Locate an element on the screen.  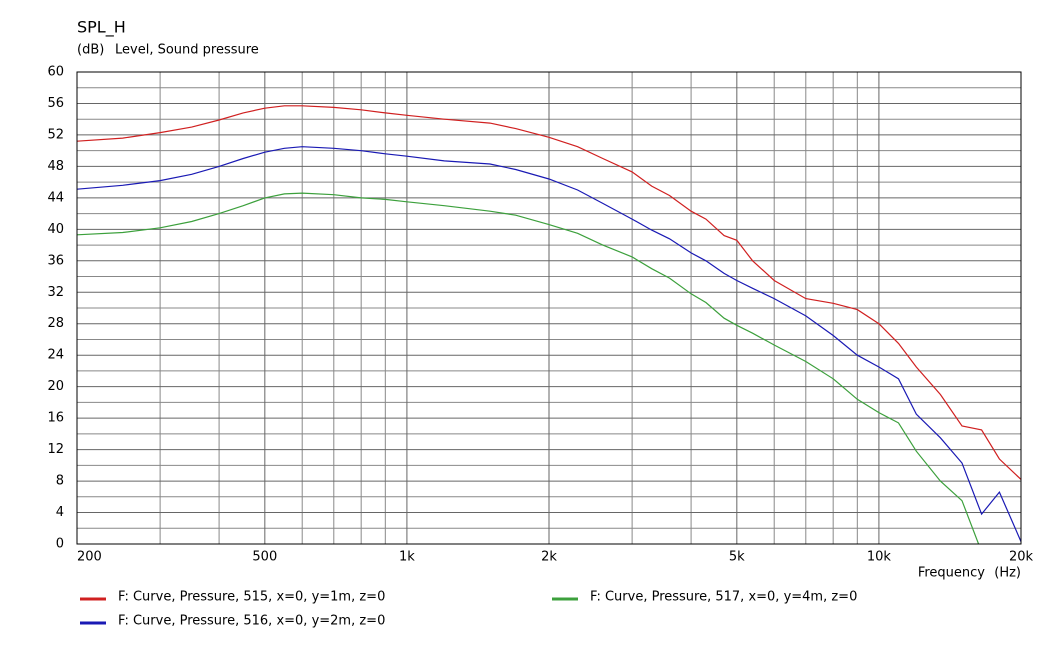
legend-label: F: Curve, Pressure, 517, x=0, y=4m, z=0 is located at coordinates (723, 597).